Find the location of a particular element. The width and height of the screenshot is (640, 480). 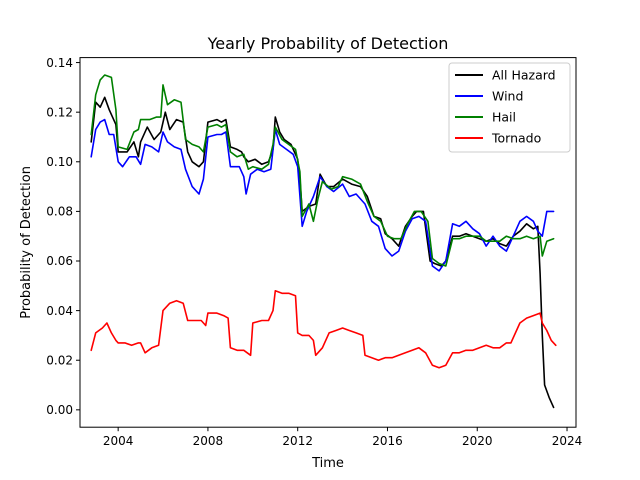

x-axis-label: Time is located at coordinates (327, 463).